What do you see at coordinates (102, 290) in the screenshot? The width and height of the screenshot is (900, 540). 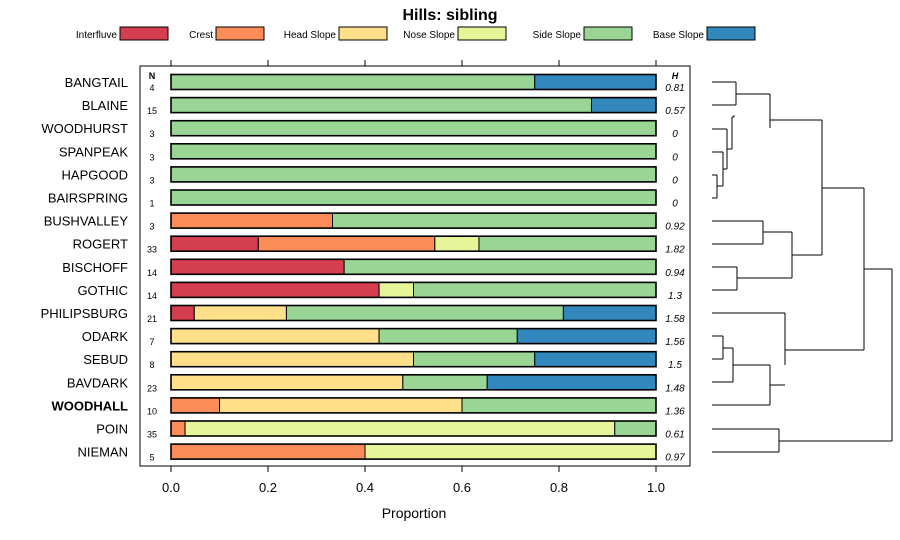 I see `row-label: GOTHIC` at bounding box center [102, 290].